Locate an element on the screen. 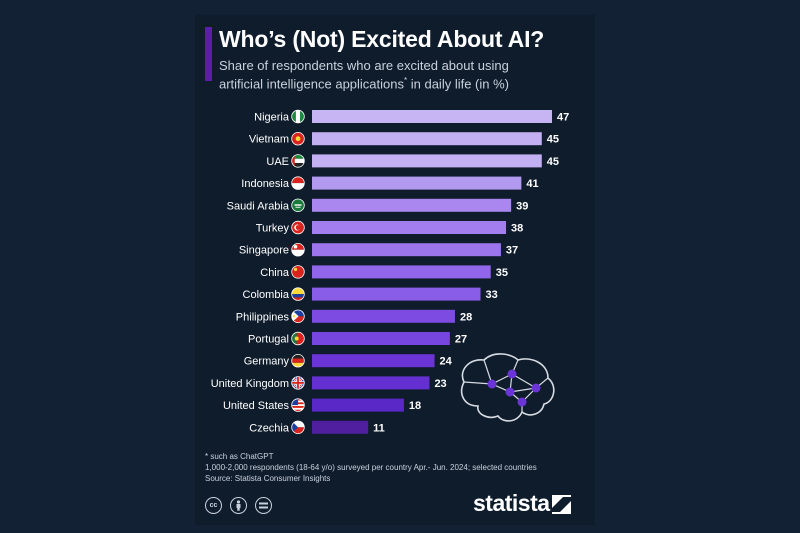 Image resolution: width=800 pixels, height=533 pixels. bar-row: UAE 45 is located at coordinates (412, 161).